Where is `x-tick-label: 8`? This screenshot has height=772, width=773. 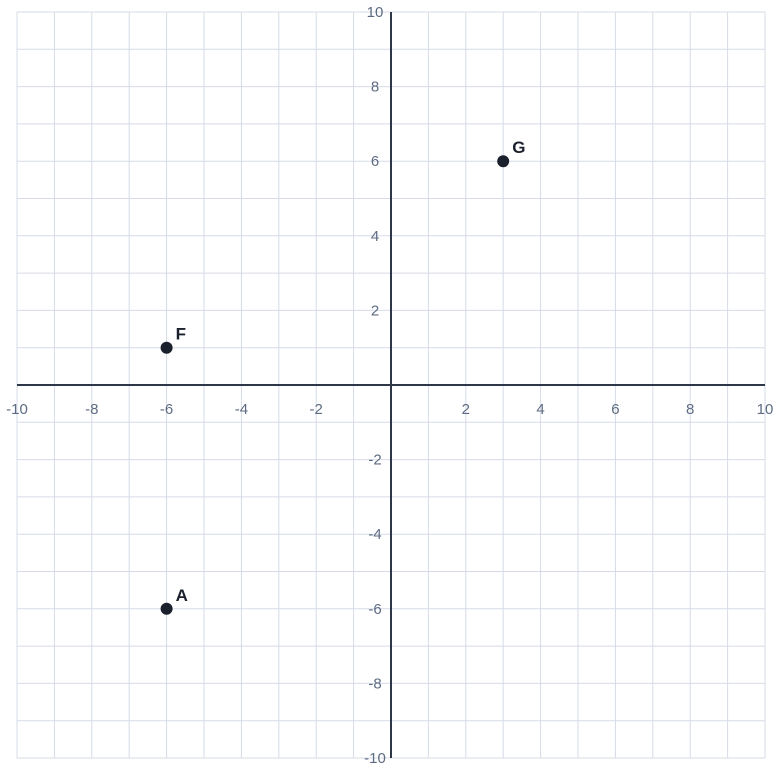 x-tick-label: 8 is located at coordinates (690, 409).